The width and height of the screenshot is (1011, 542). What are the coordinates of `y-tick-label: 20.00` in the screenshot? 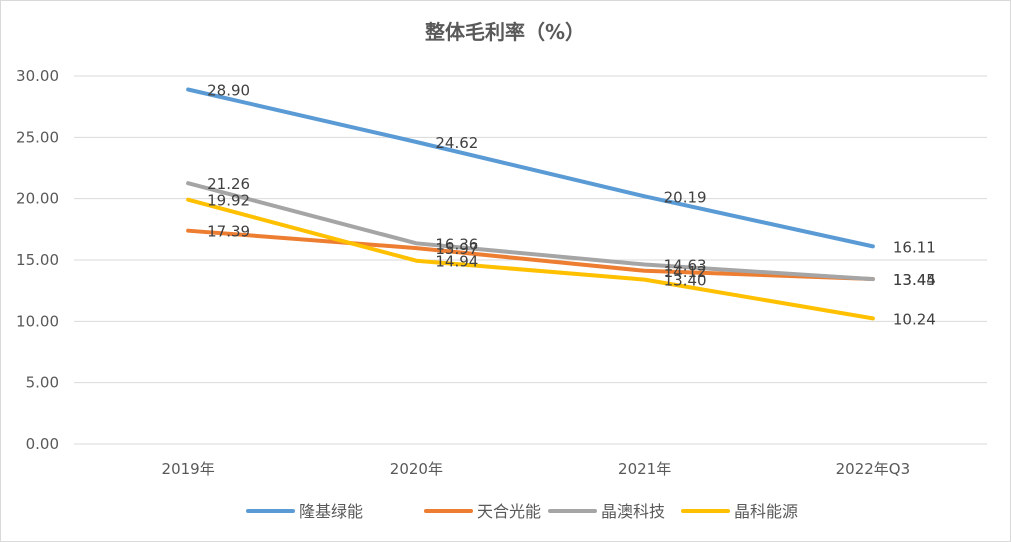 It's located at (37, 199).